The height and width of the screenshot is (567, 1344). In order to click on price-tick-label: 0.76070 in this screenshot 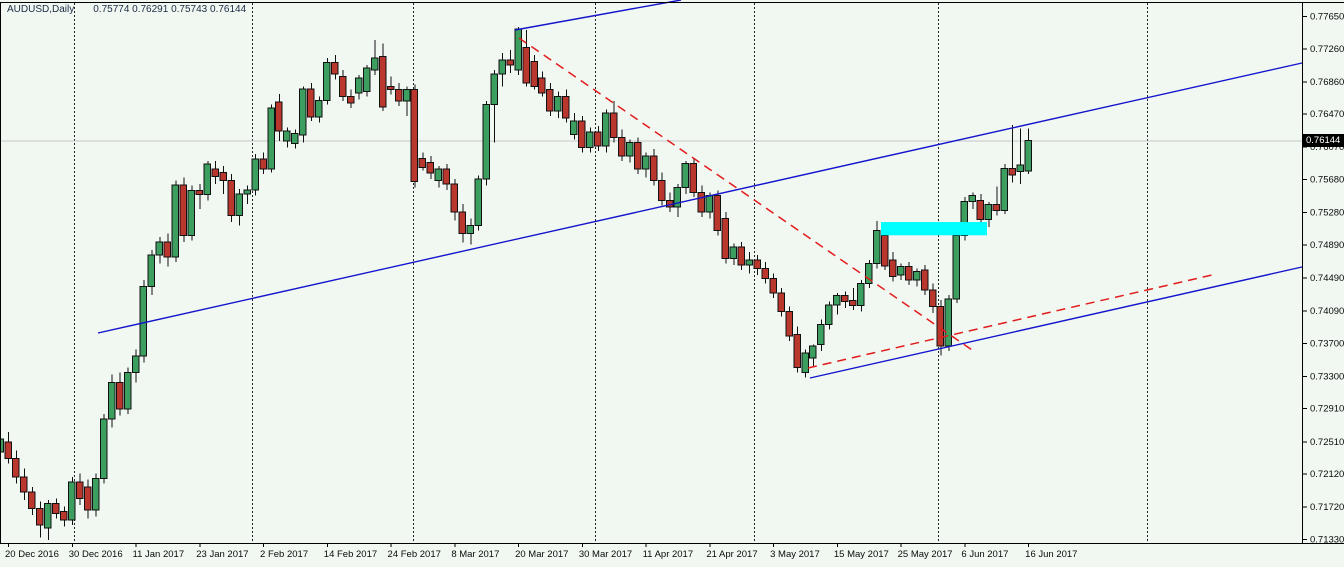, I will do `click(1327, 147)`.